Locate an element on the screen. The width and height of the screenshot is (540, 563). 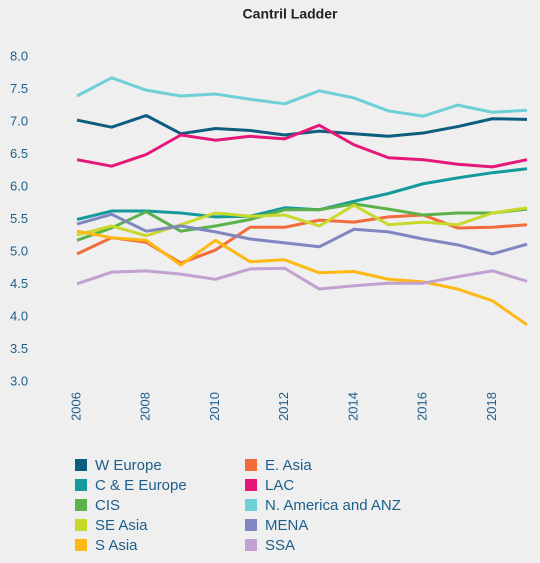
x-tick-label: 2008 is located at coordinates (145, 406).